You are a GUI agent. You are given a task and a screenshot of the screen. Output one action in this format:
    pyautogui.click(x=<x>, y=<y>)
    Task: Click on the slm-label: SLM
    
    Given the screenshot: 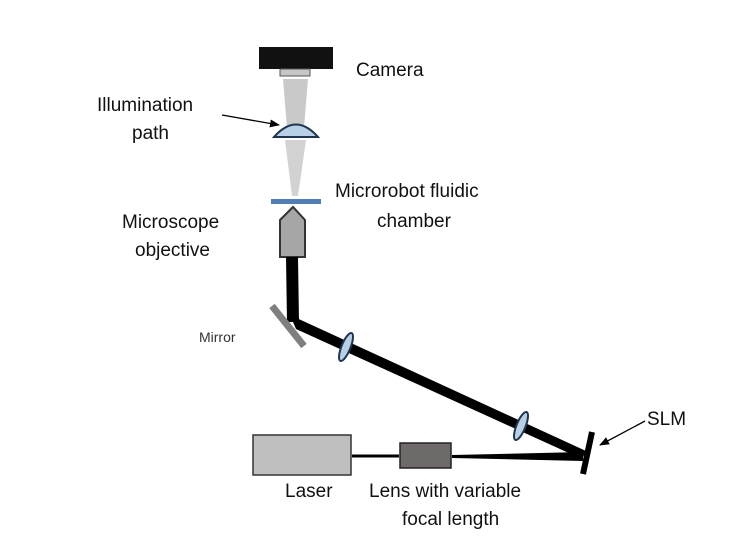 What is the action you would take?
    pyautogui.click(x=666, y=419)
    